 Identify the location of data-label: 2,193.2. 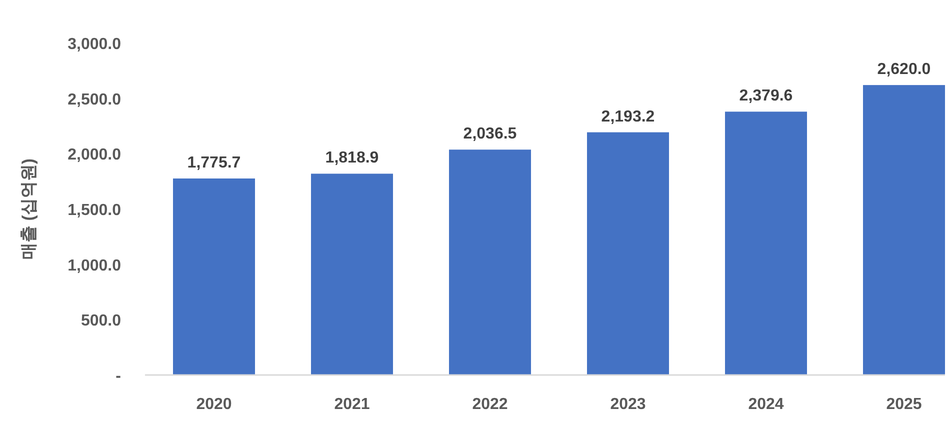
(628, 117).